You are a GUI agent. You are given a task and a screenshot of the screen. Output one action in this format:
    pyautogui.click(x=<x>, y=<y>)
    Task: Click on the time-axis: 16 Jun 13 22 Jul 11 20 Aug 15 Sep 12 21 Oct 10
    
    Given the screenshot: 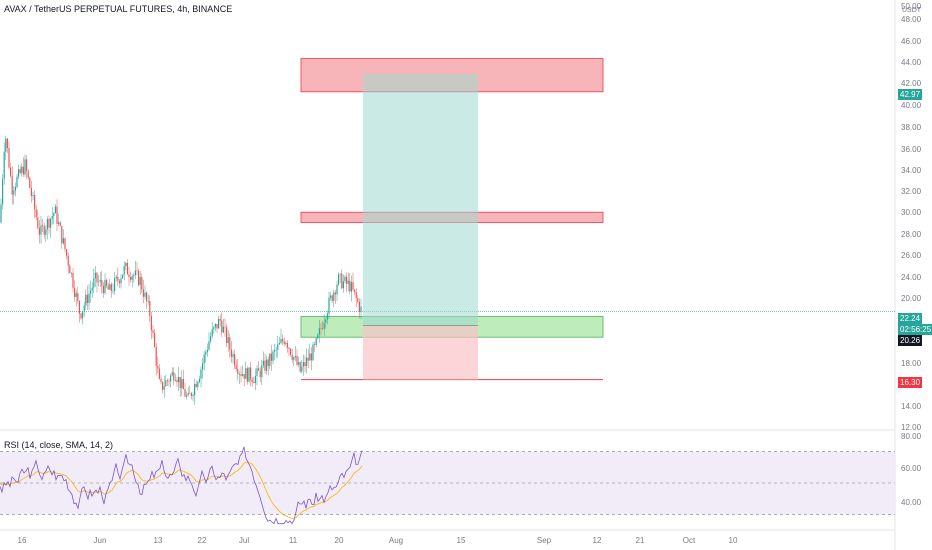 What is the action you would take?
    pyautogui.click(x=378, y=540)
    